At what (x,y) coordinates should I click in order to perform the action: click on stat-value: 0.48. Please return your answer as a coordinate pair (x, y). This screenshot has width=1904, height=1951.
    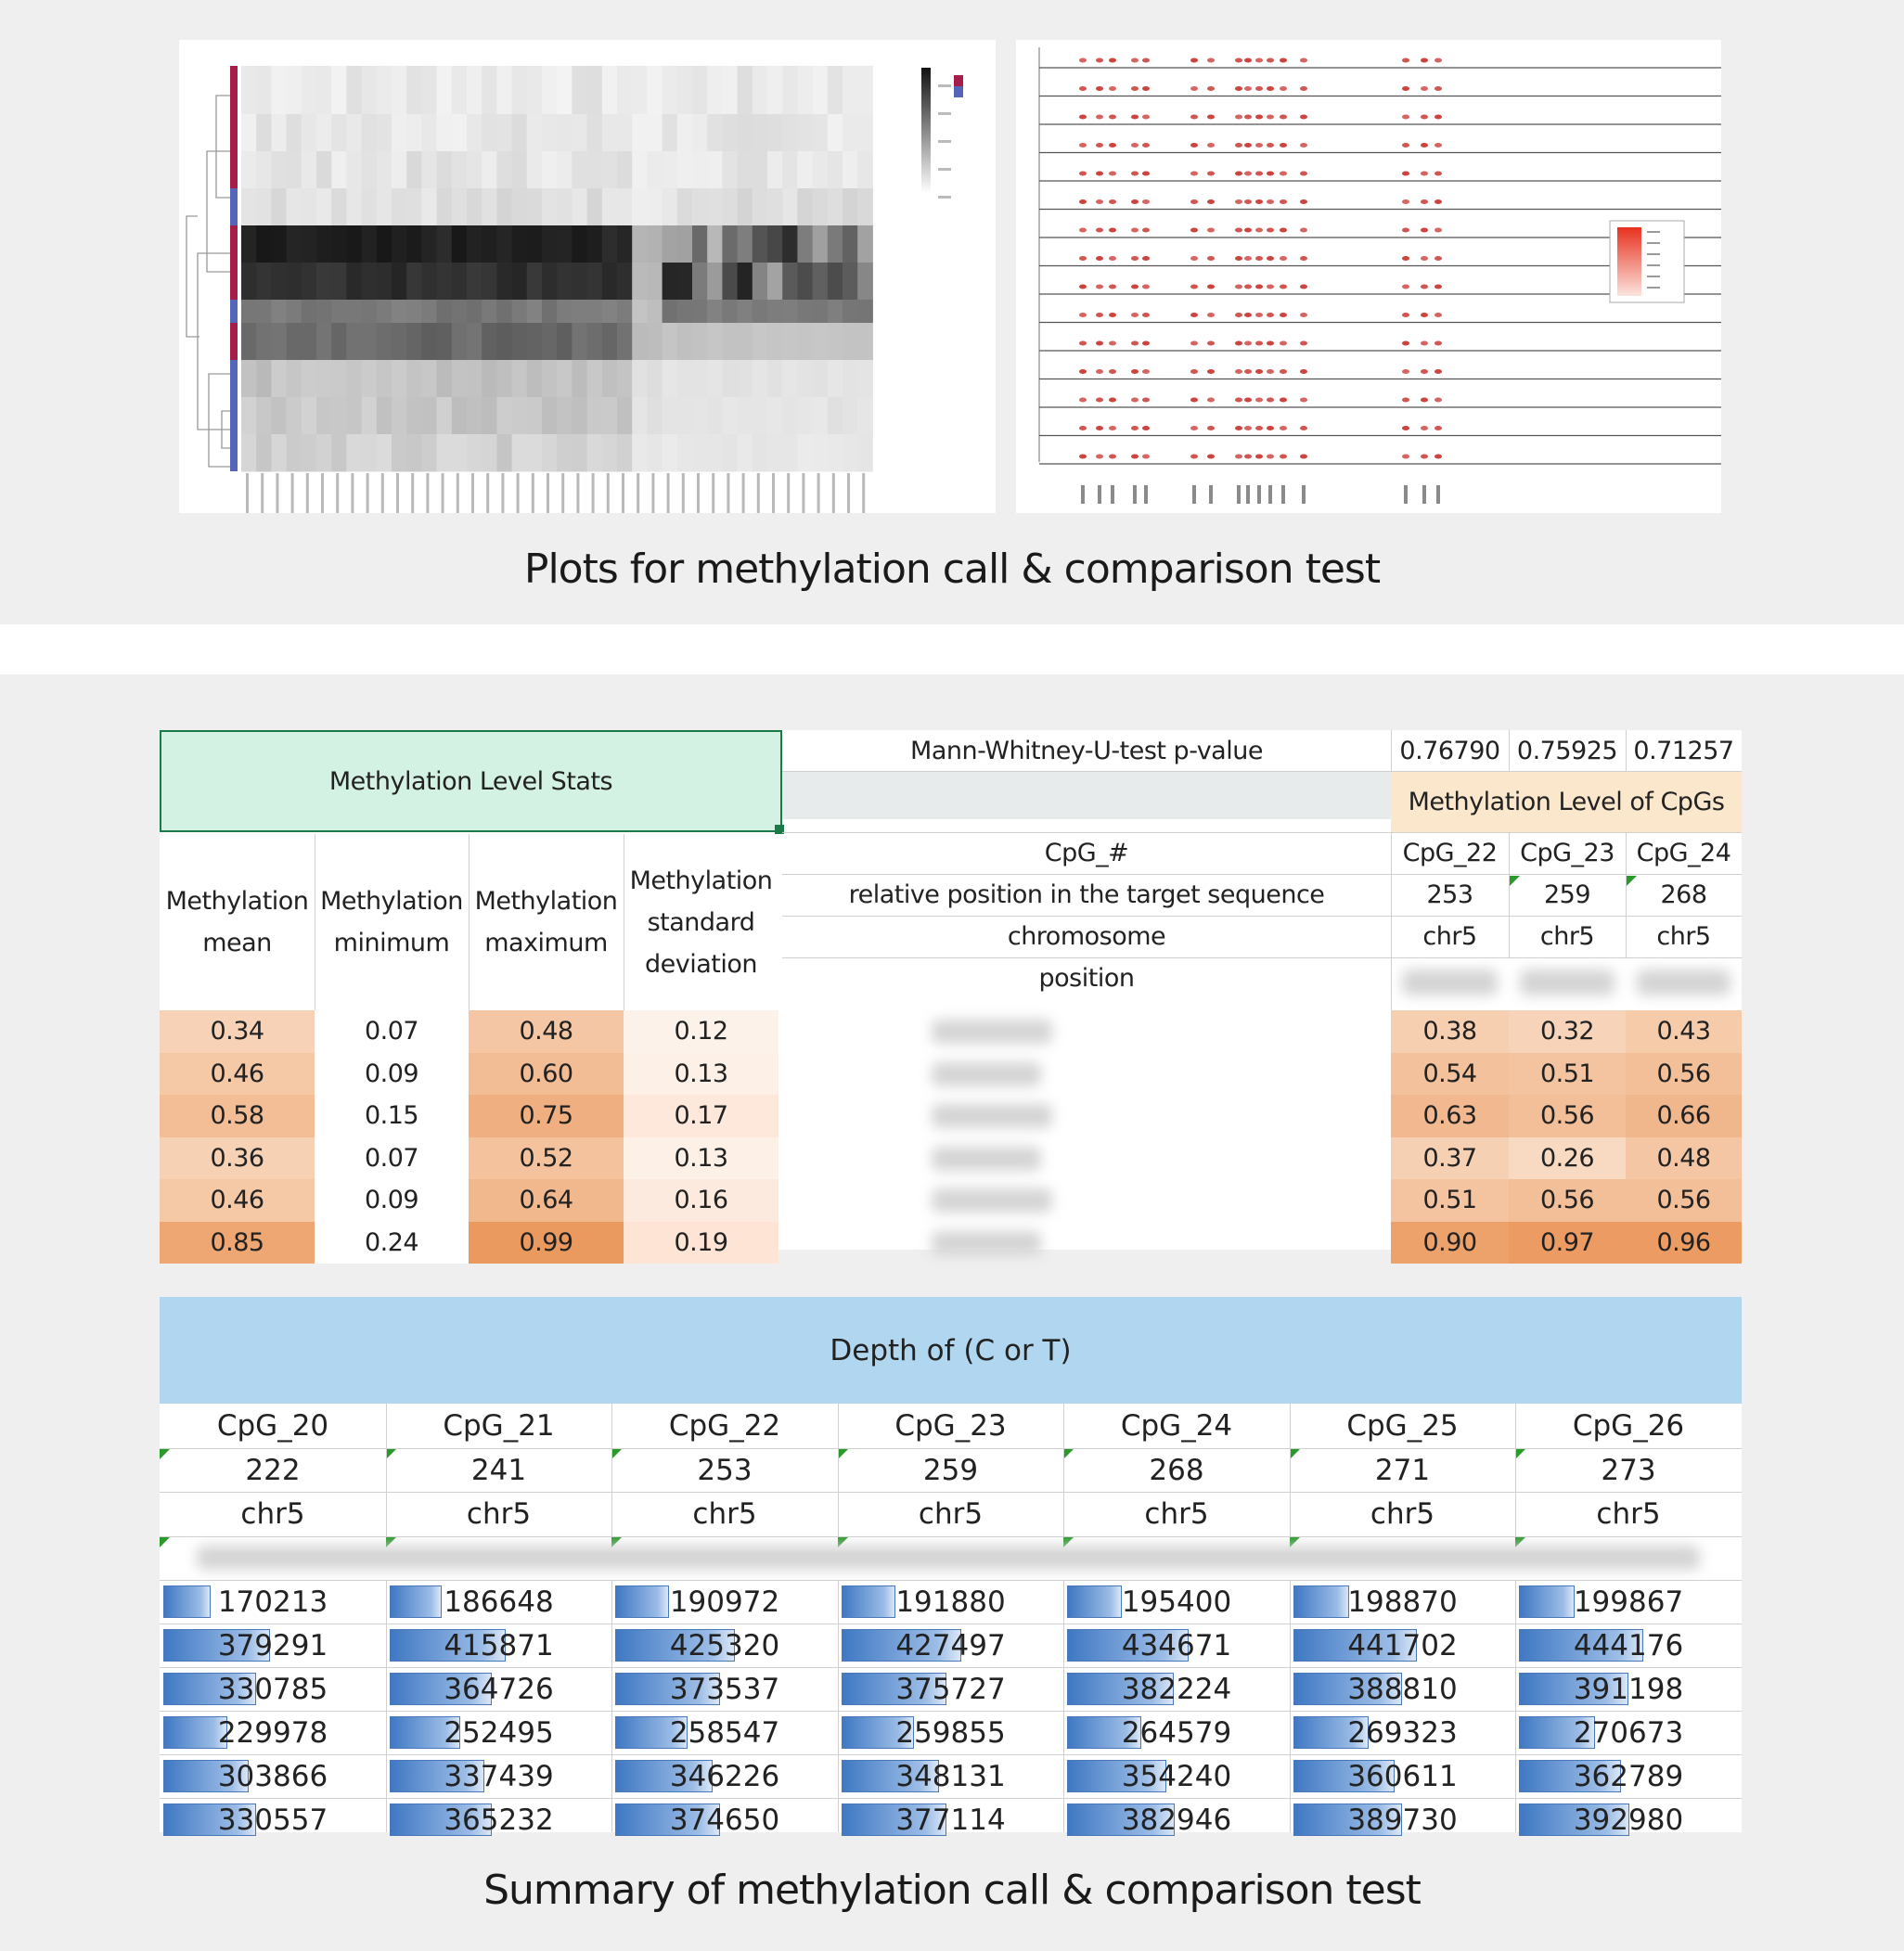
    Looking at the image, I should click on (546, 1031).